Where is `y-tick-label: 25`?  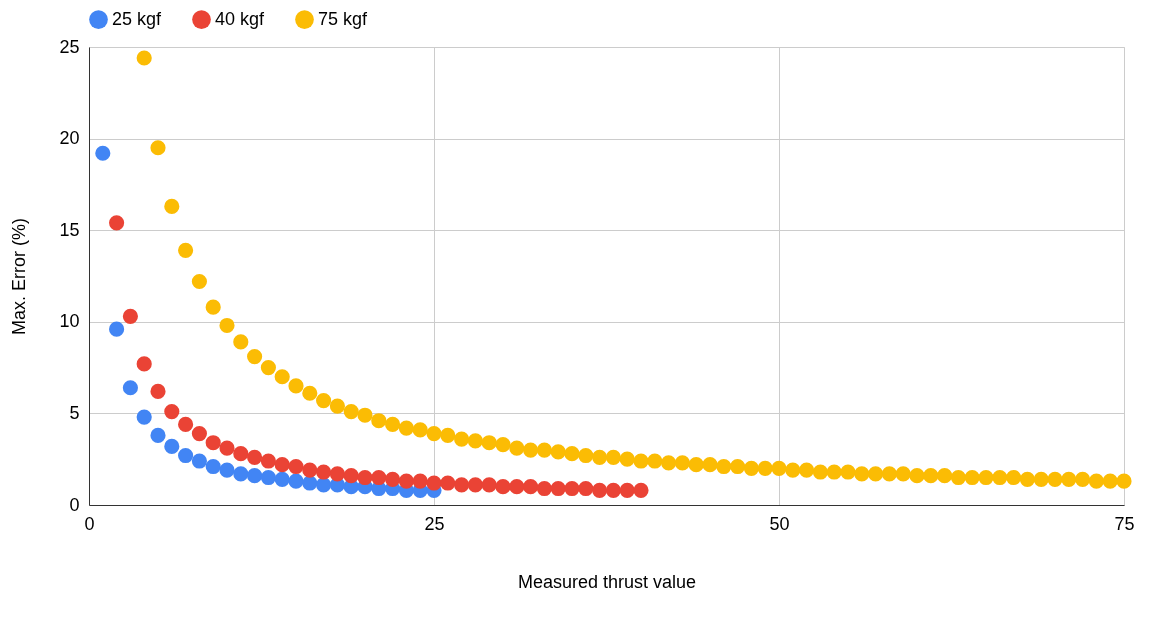
y-tick-label: 25 is located at coordinates (69, 46).